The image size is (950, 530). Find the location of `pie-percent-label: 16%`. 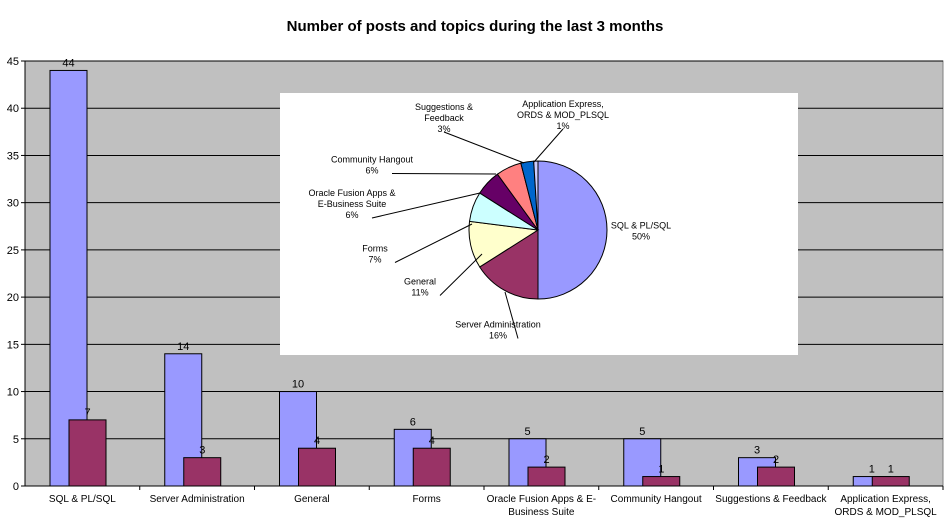

pie-percent-label: 16% is located at coordinates (498, 336).